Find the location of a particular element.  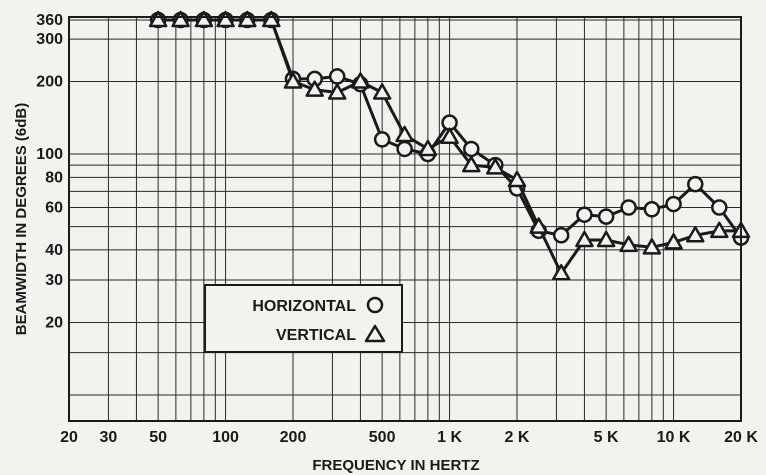

y-tick-label: 80 is located at coordinates (54, 177).